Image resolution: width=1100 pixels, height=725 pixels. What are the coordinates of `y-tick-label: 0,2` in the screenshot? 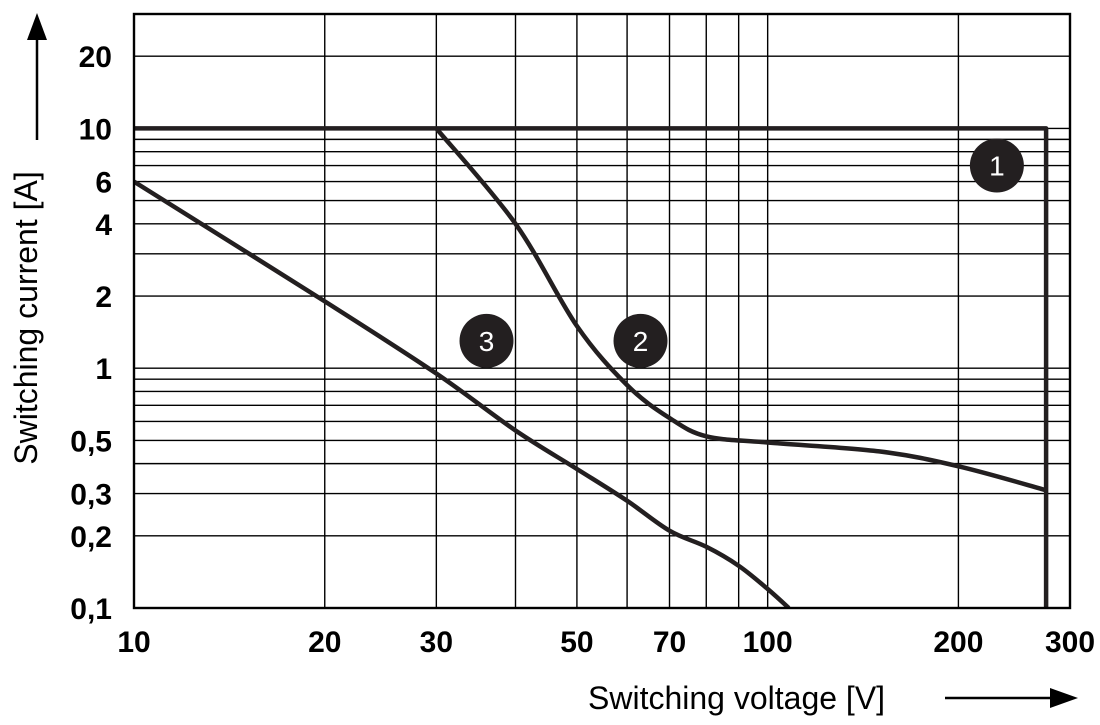 It's located at (91, 537).